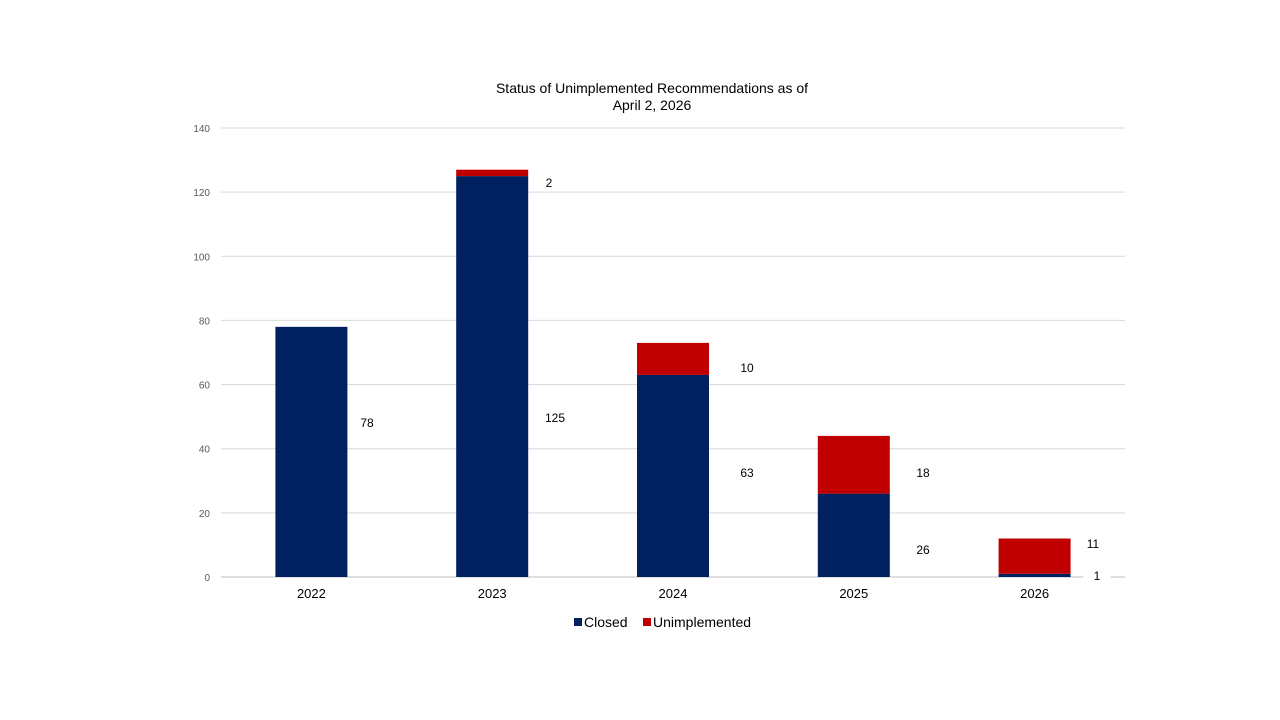 The image size is (1280, 720). Describe the element at coordinates (311, 593) in the screenshot. I see `x-tick-label: 2022` at that location.